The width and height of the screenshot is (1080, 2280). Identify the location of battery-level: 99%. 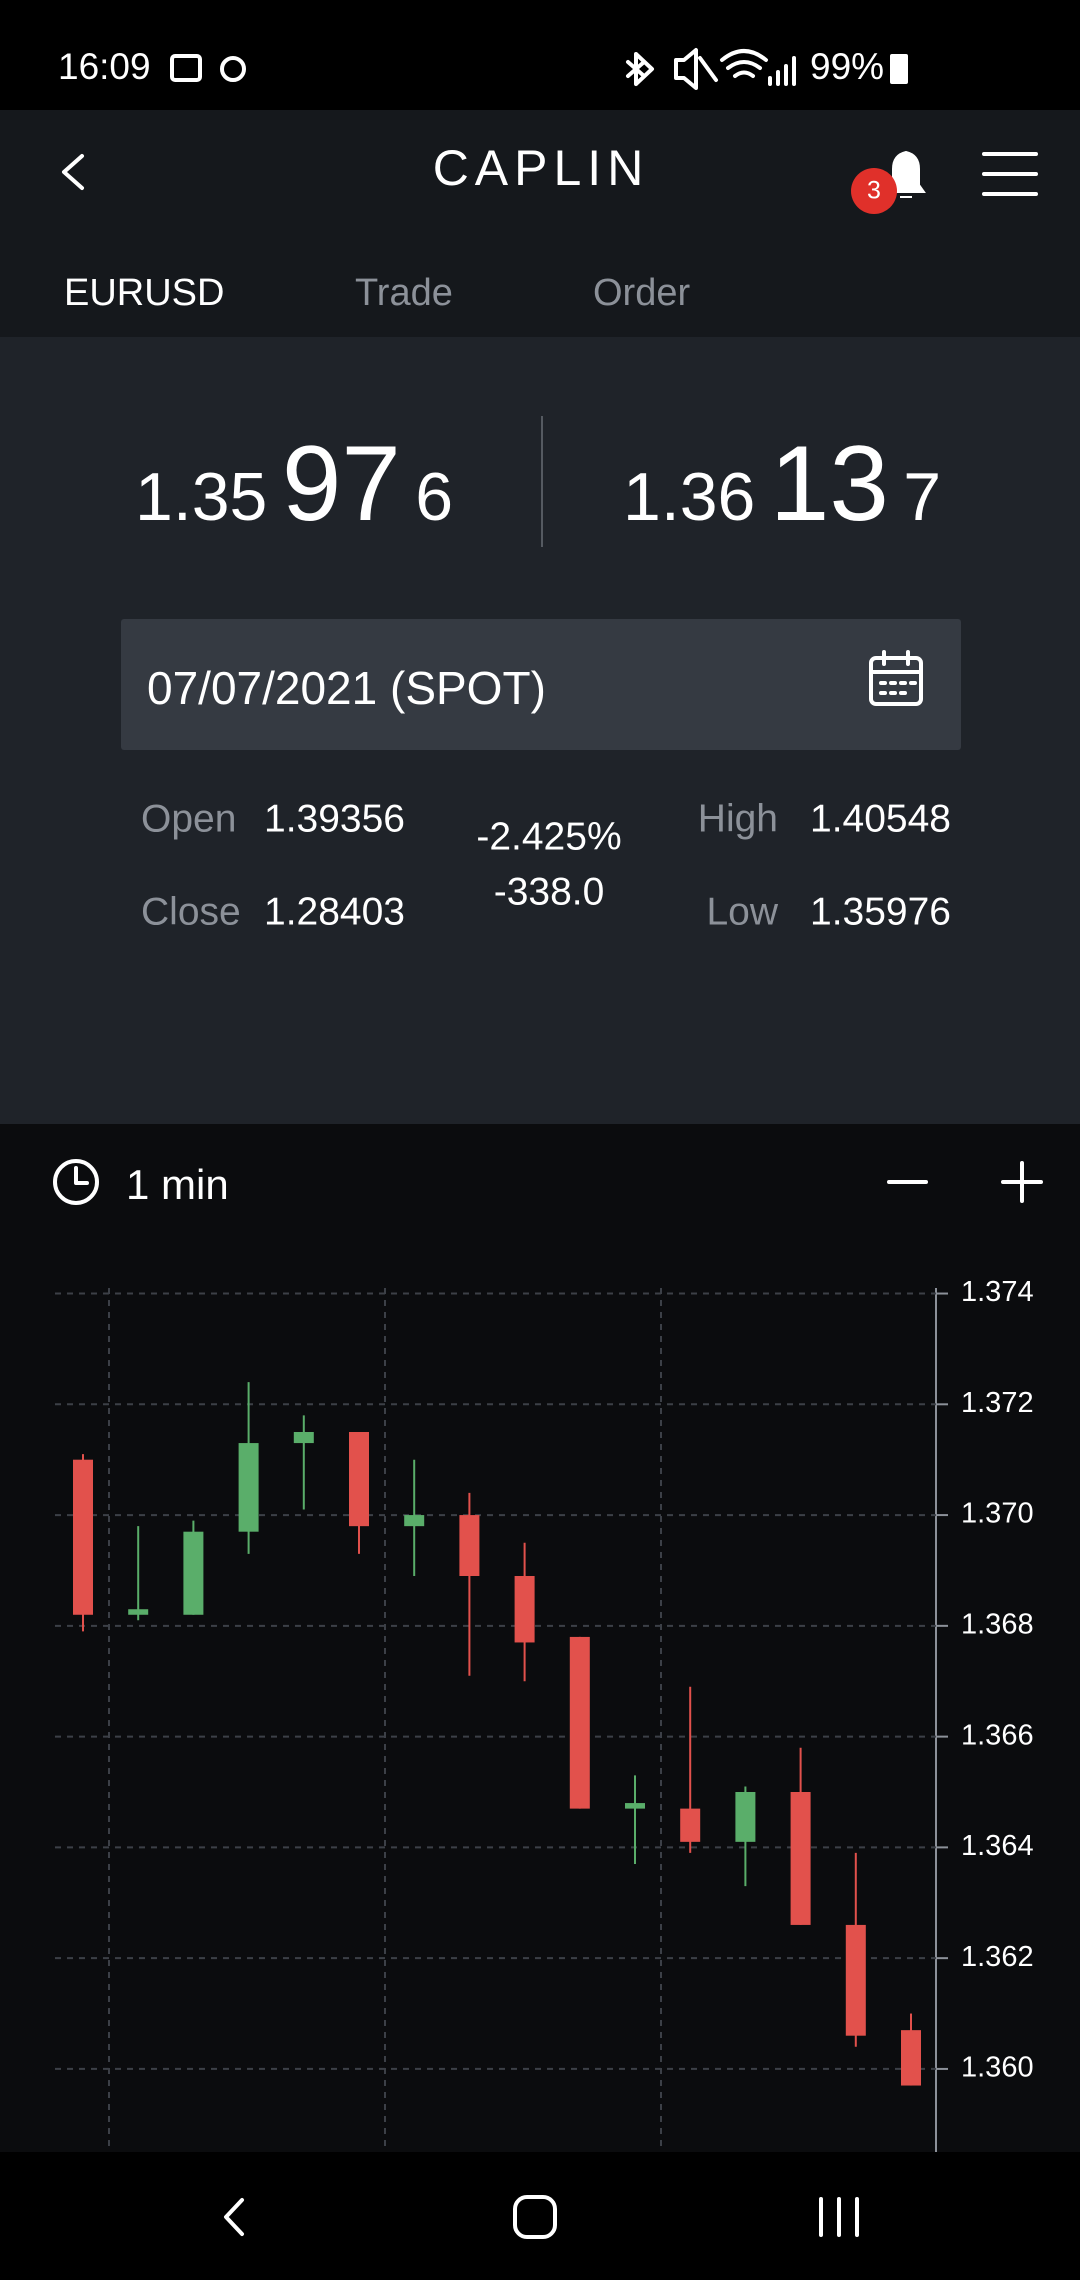
(847, 66).